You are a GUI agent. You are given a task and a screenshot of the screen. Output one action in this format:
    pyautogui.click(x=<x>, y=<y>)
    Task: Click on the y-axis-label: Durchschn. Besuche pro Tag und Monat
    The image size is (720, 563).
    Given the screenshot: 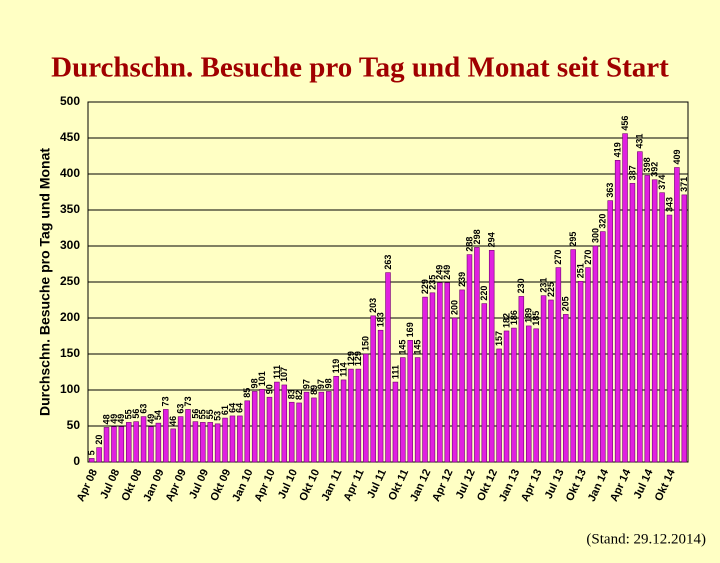 What is the action you would take?
    pyautogui.click(x=45, y=282)
    